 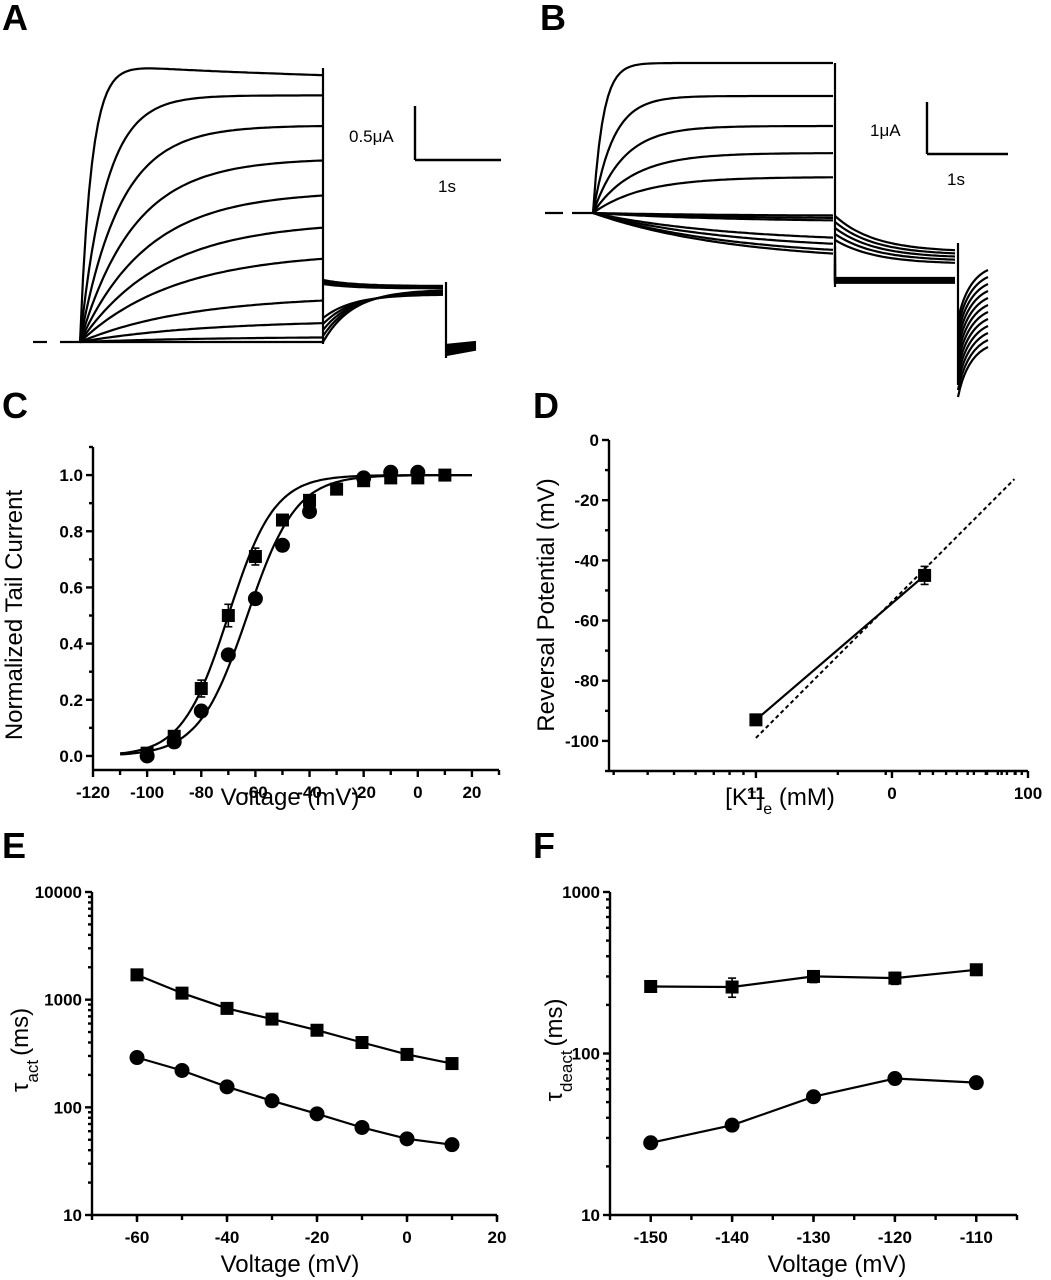 I want to click on panel-e-ylabel-unit: (ms), so click(x=20, y=1032).